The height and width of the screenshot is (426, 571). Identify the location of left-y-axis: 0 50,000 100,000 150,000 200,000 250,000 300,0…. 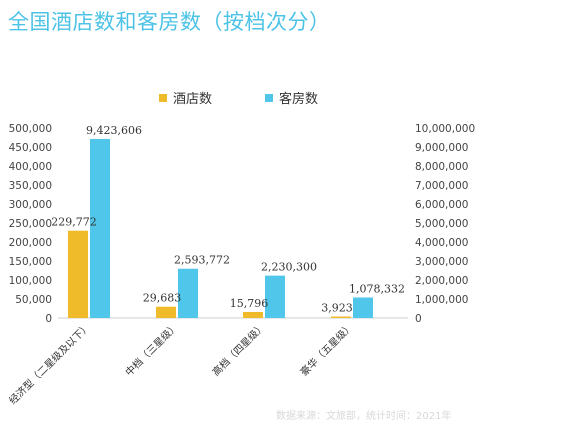
(30, 224).